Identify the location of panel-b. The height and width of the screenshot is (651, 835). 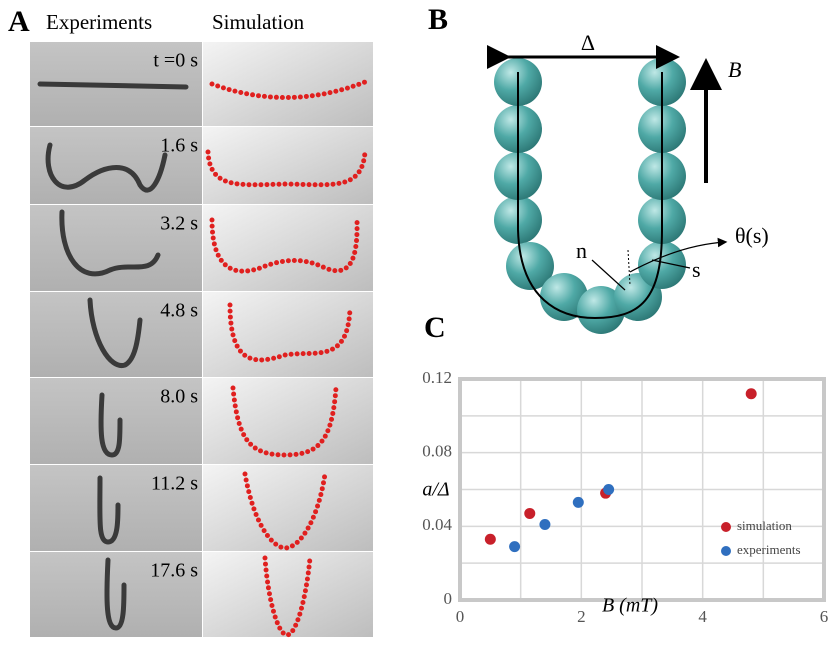
(611, 196).